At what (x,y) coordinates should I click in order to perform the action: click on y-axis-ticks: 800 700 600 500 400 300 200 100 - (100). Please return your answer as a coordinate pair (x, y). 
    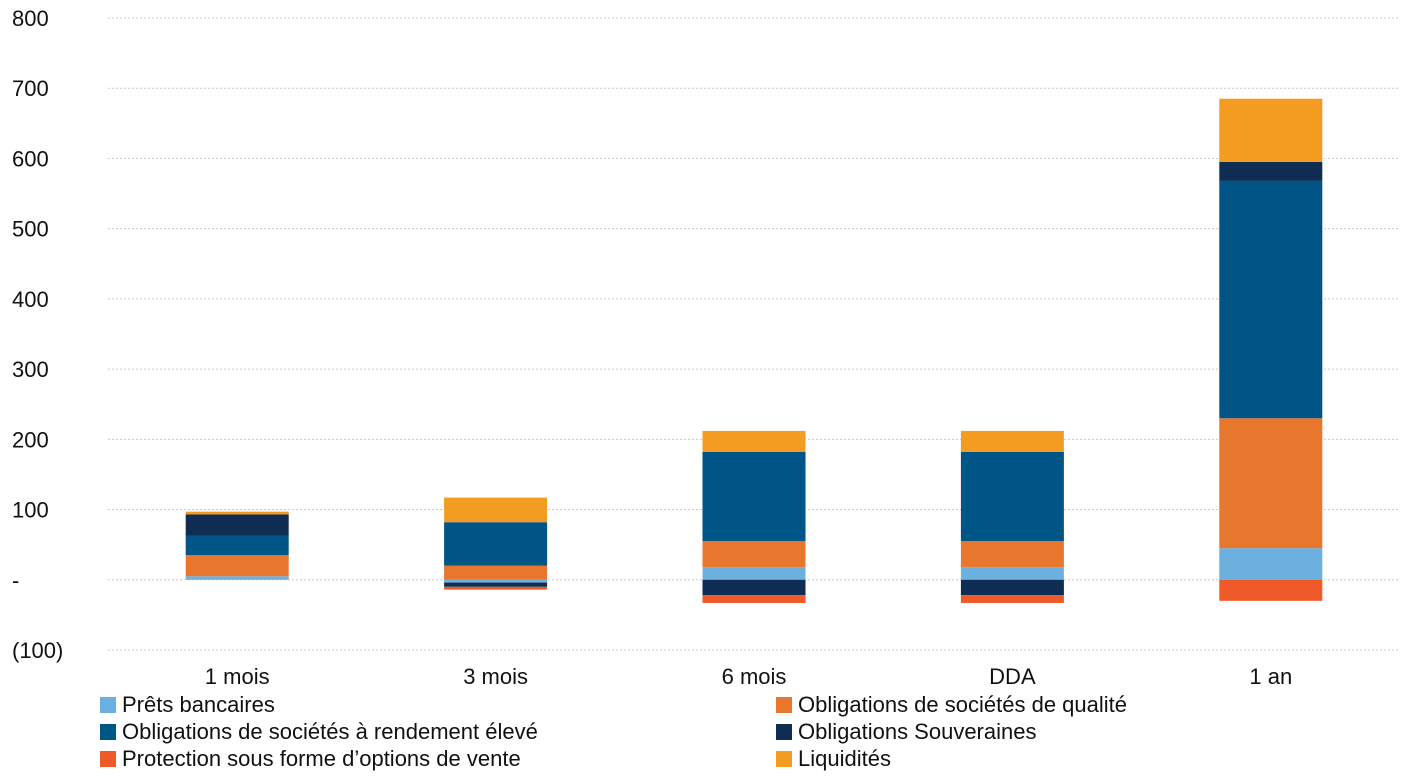
    Looking at the image, I should click on (37, 334).